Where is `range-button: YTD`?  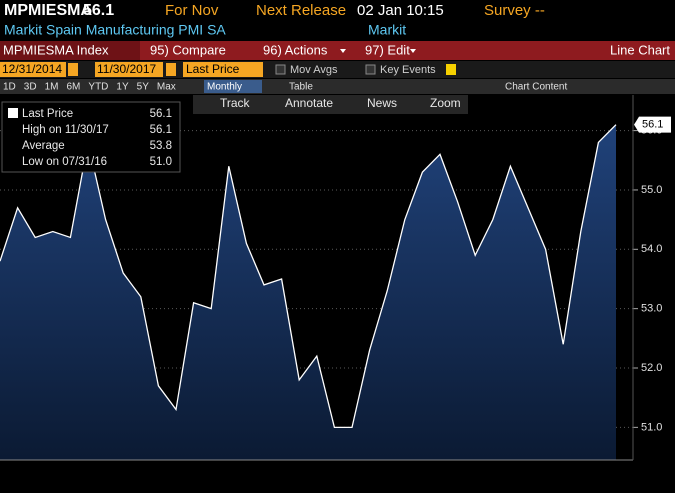
range-button: YTD is located at coordinates (98, 87).